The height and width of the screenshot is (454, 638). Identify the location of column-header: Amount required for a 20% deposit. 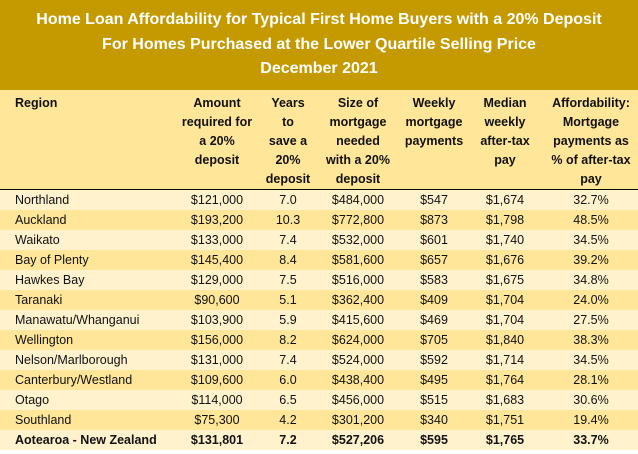
(217, 140).